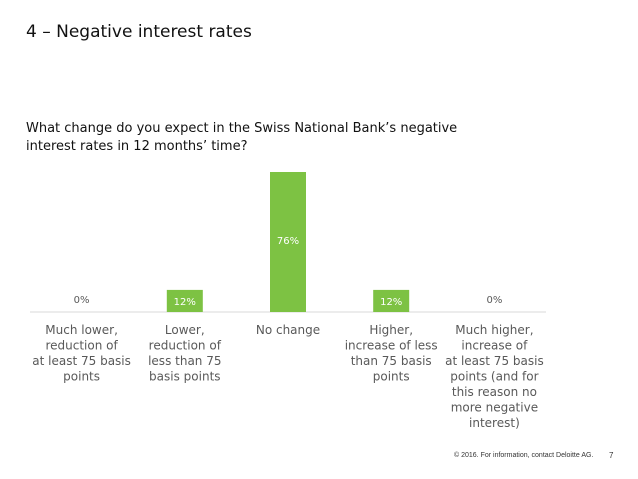 This screenshot has height=479, width=638. Describe the element at coordinates (494, 346) in the screenshot. I see `category-label-4-line-1: increase of` at that location.